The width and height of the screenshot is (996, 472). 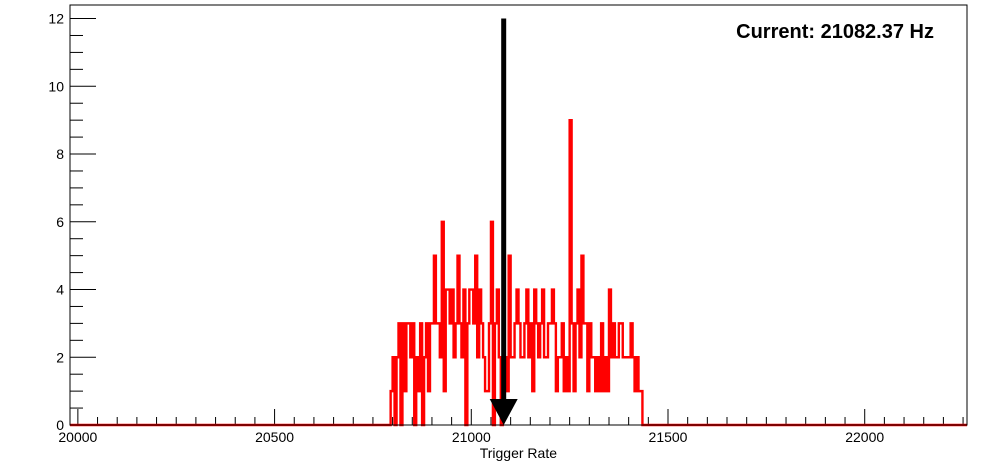 I want to click on current-rate-marker, so click(x=503, y=221).